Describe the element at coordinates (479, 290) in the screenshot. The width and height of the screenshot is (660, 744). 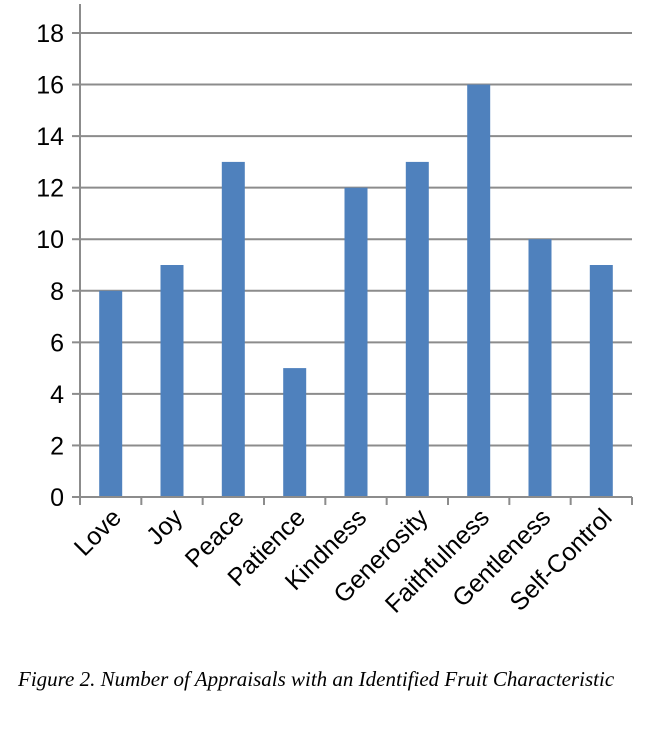
I see `bar-faithfulness` at that location.